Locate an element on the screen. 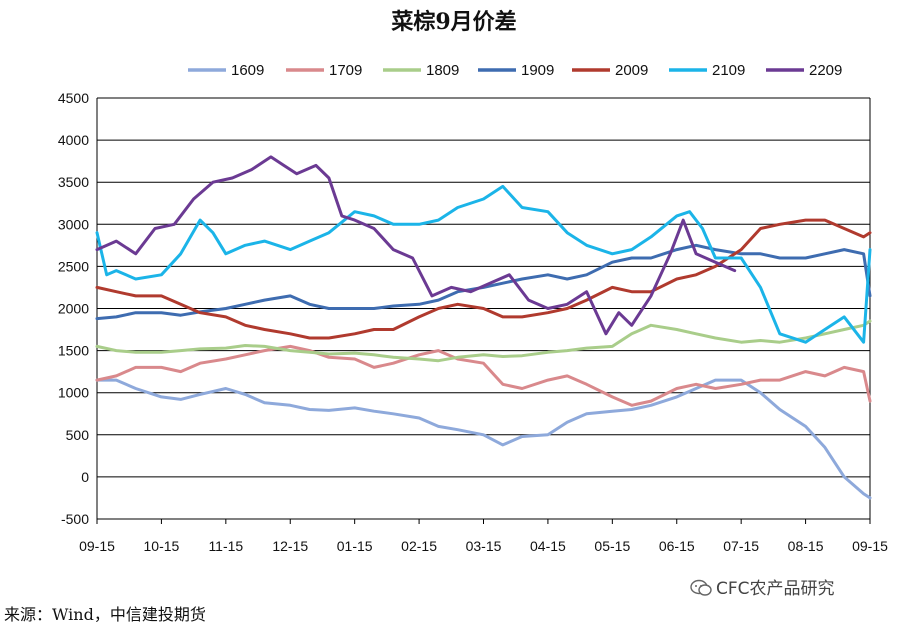  legend-label-1909: 1909 is located at coordinates (537, 70).